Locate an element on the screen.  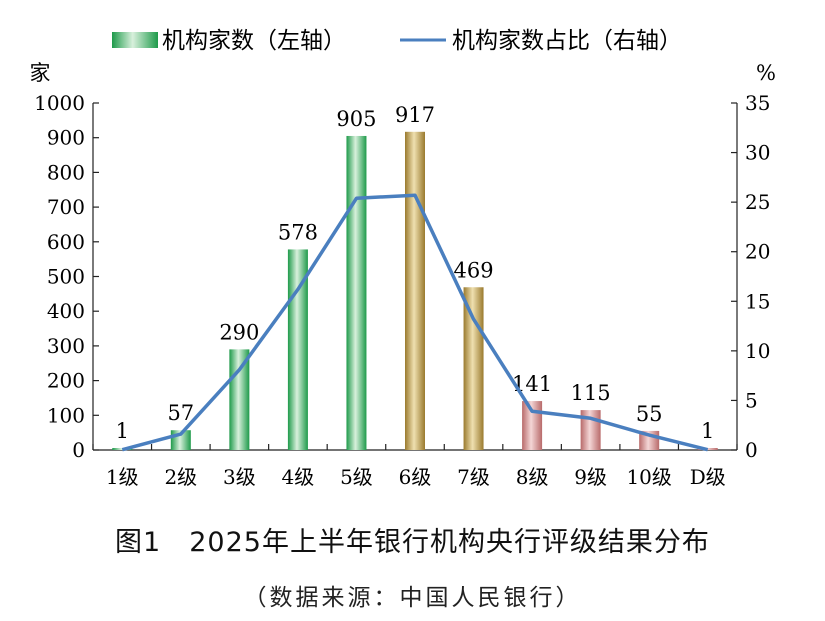
bar-value-label: 57 is located at coordinates (180, 413).